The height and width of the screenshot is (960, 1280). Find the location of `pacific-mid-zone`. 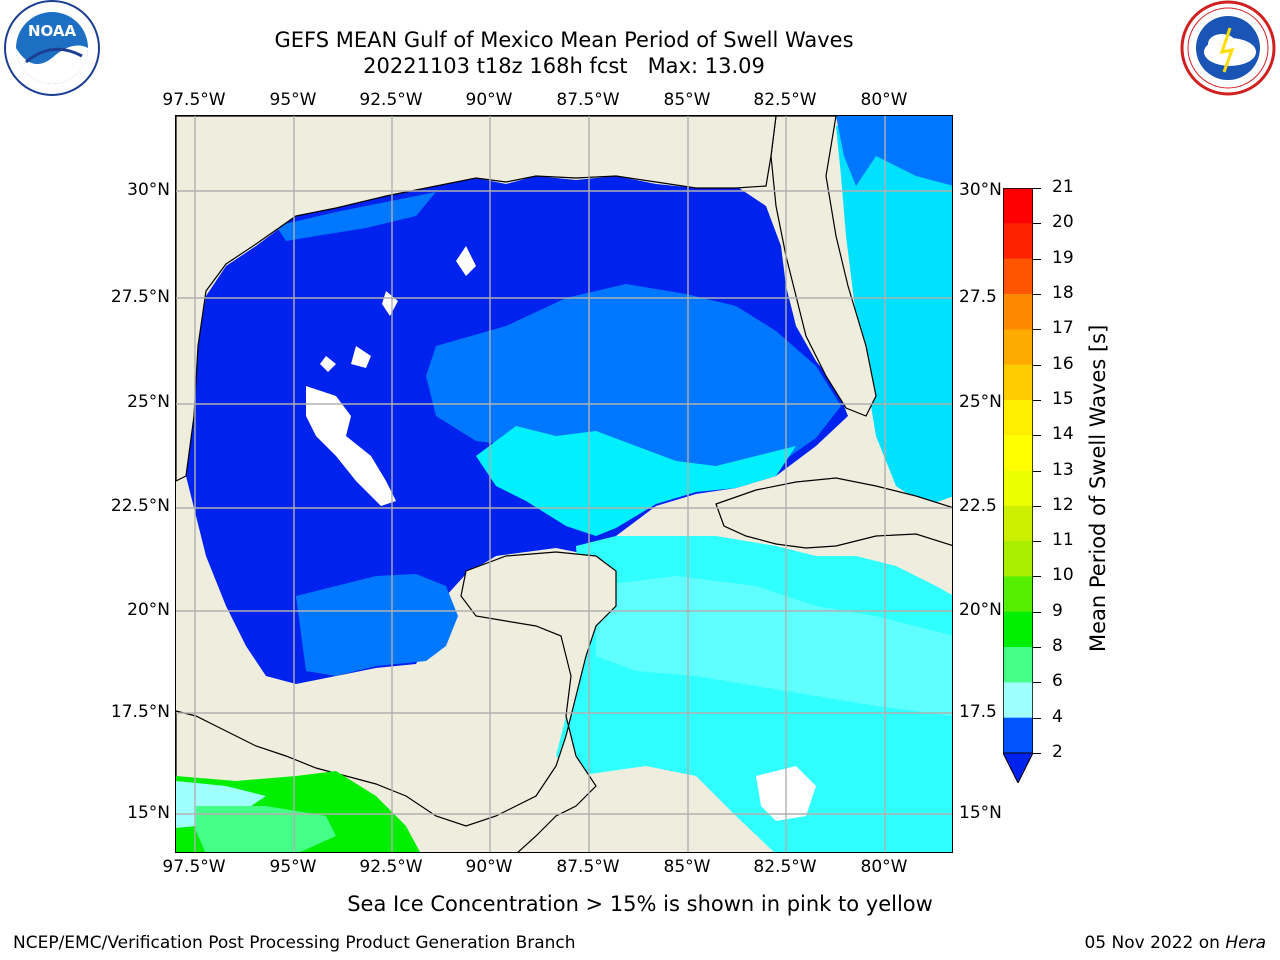

pacific-mid-zone is located at coordinates (266, 829).